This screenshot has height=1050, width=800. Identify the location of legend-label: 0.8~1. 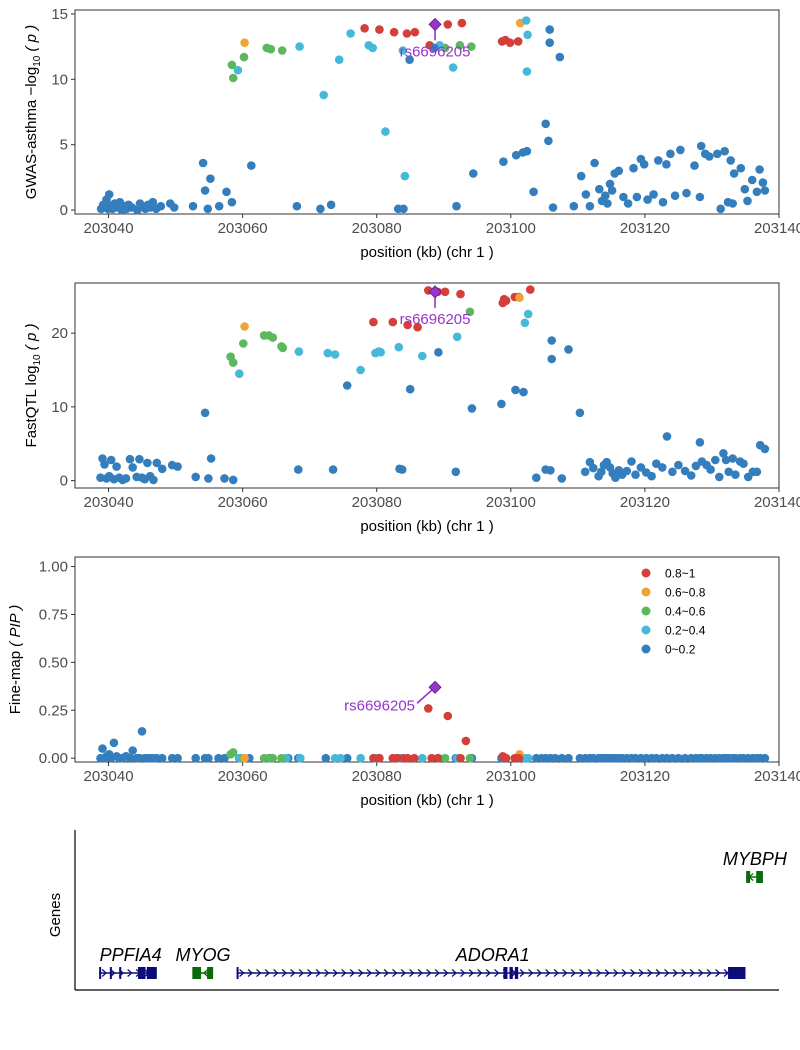
(680, 574).